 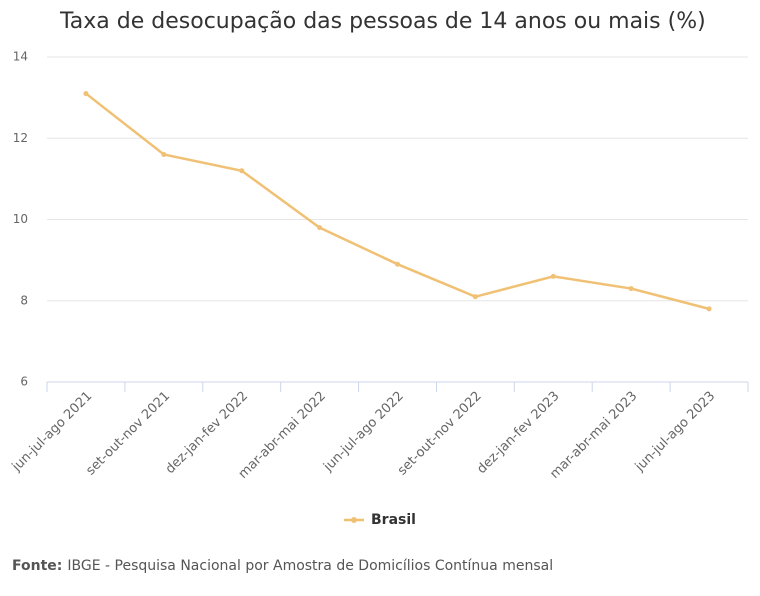 I want to click on y-tick-label: 10, so click(x=20, y=219).